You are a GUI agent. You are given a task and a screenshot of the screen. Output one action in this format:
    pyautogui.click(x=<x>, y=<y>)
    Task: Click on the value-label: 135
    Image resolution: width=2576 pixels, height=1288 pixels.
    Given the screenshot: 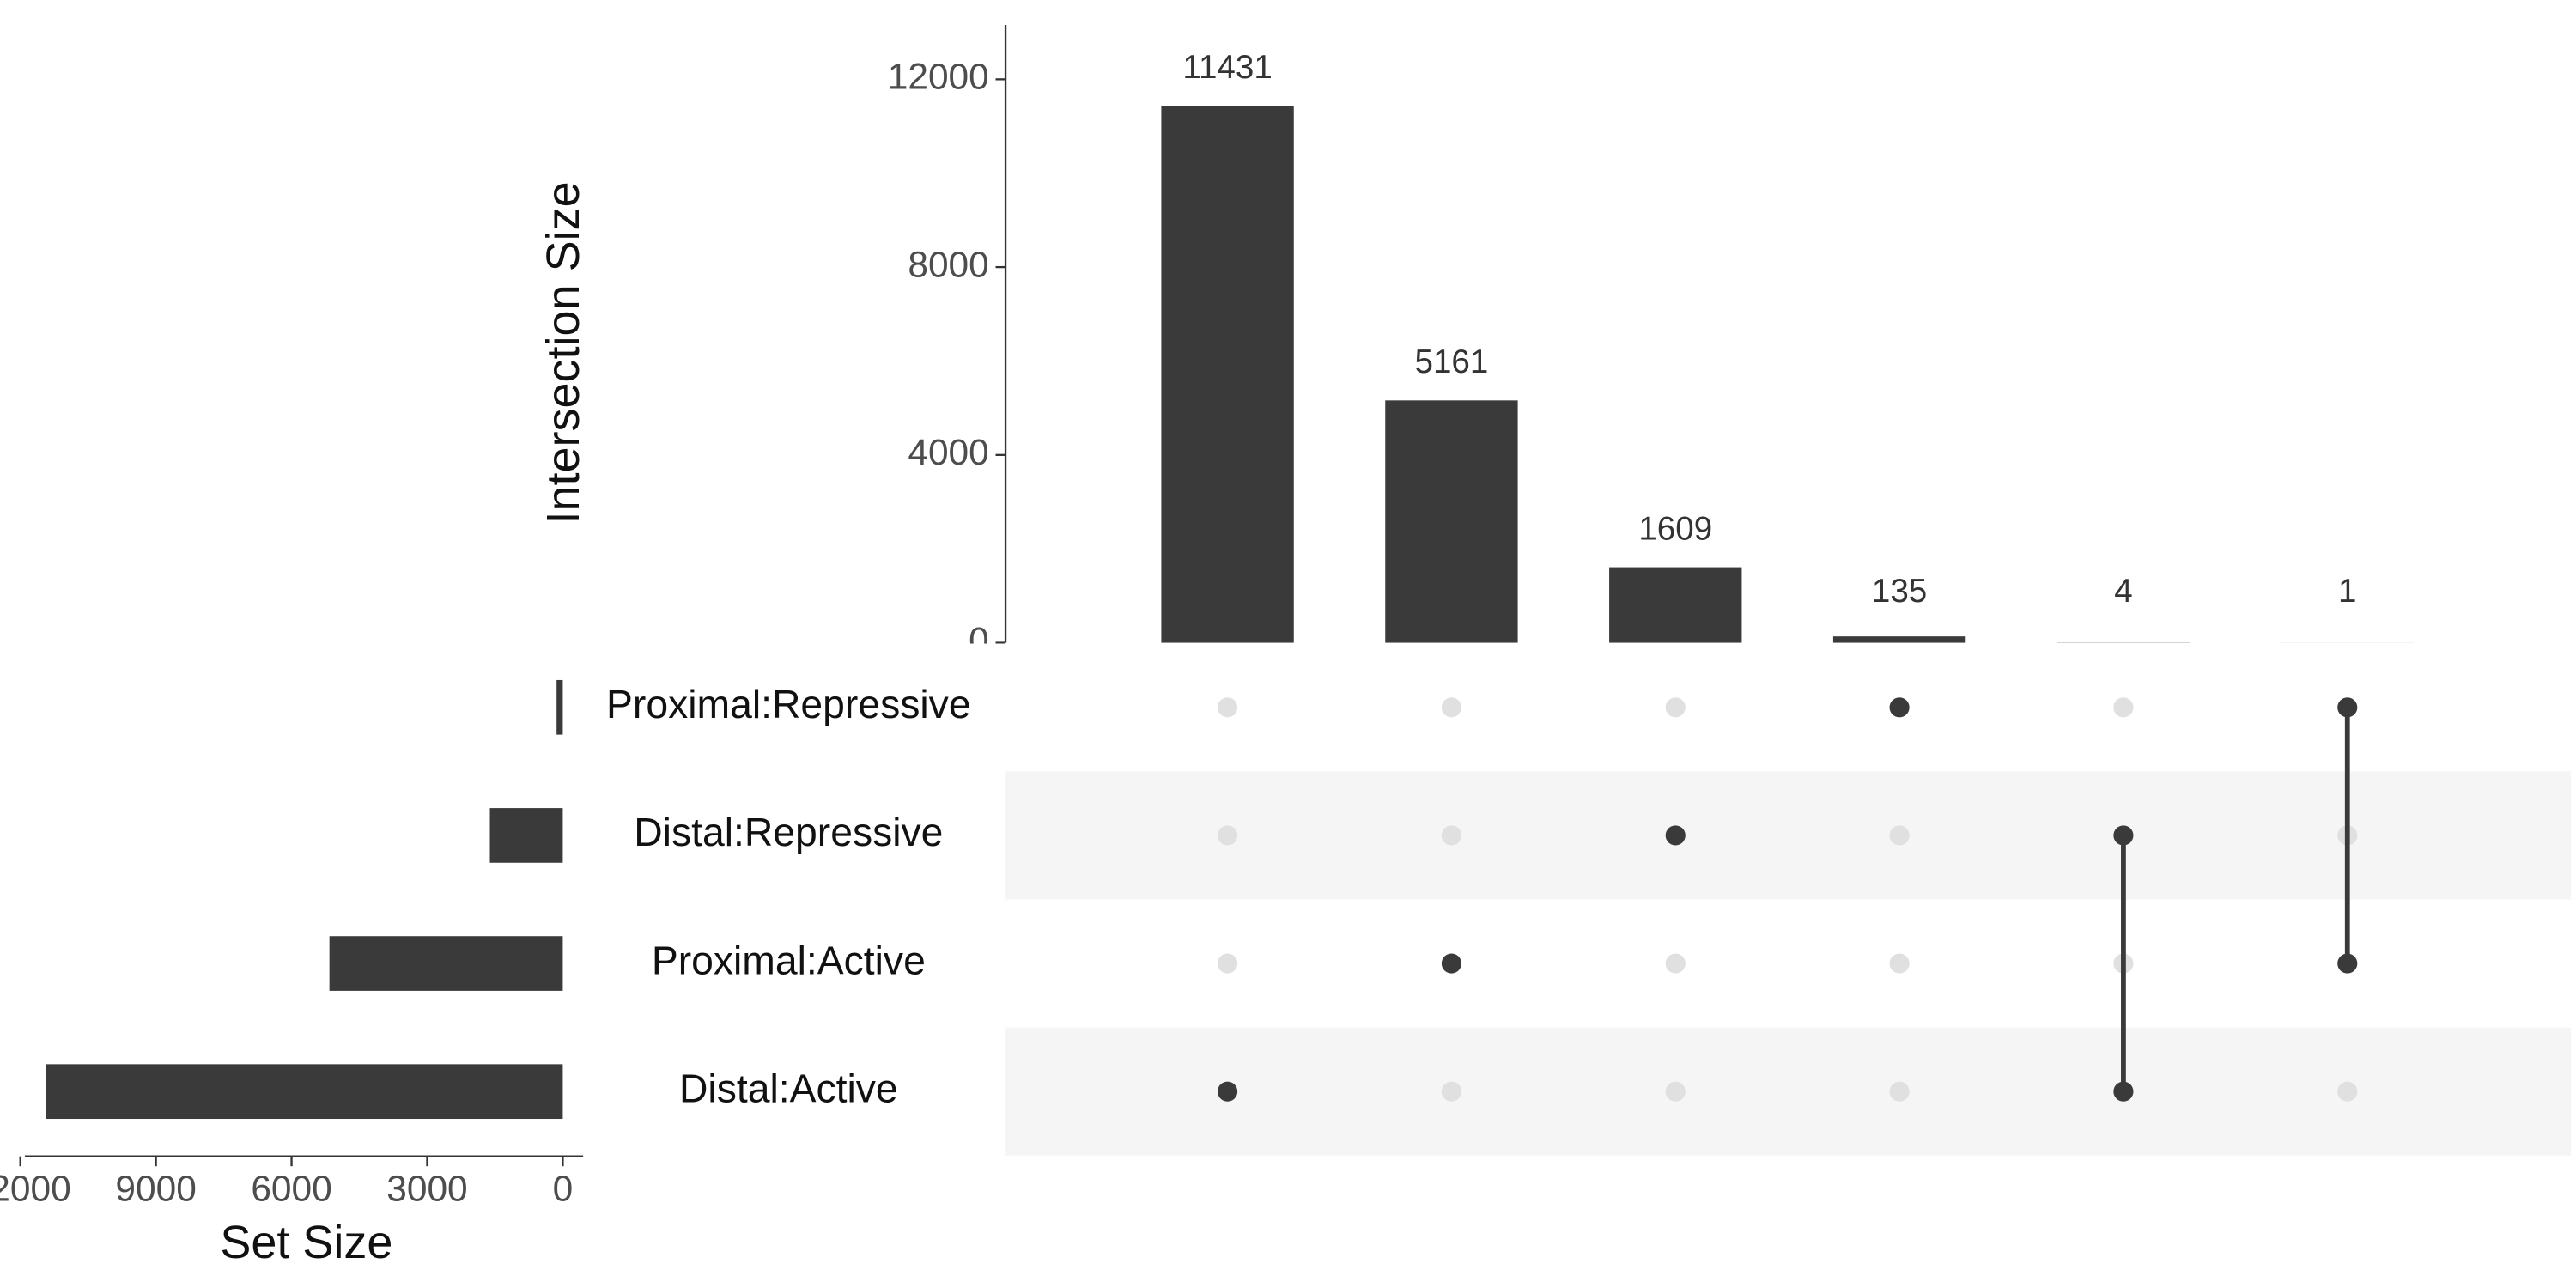 What is the action you would take?
    pyautogui.click(x=1900, y=591)
    